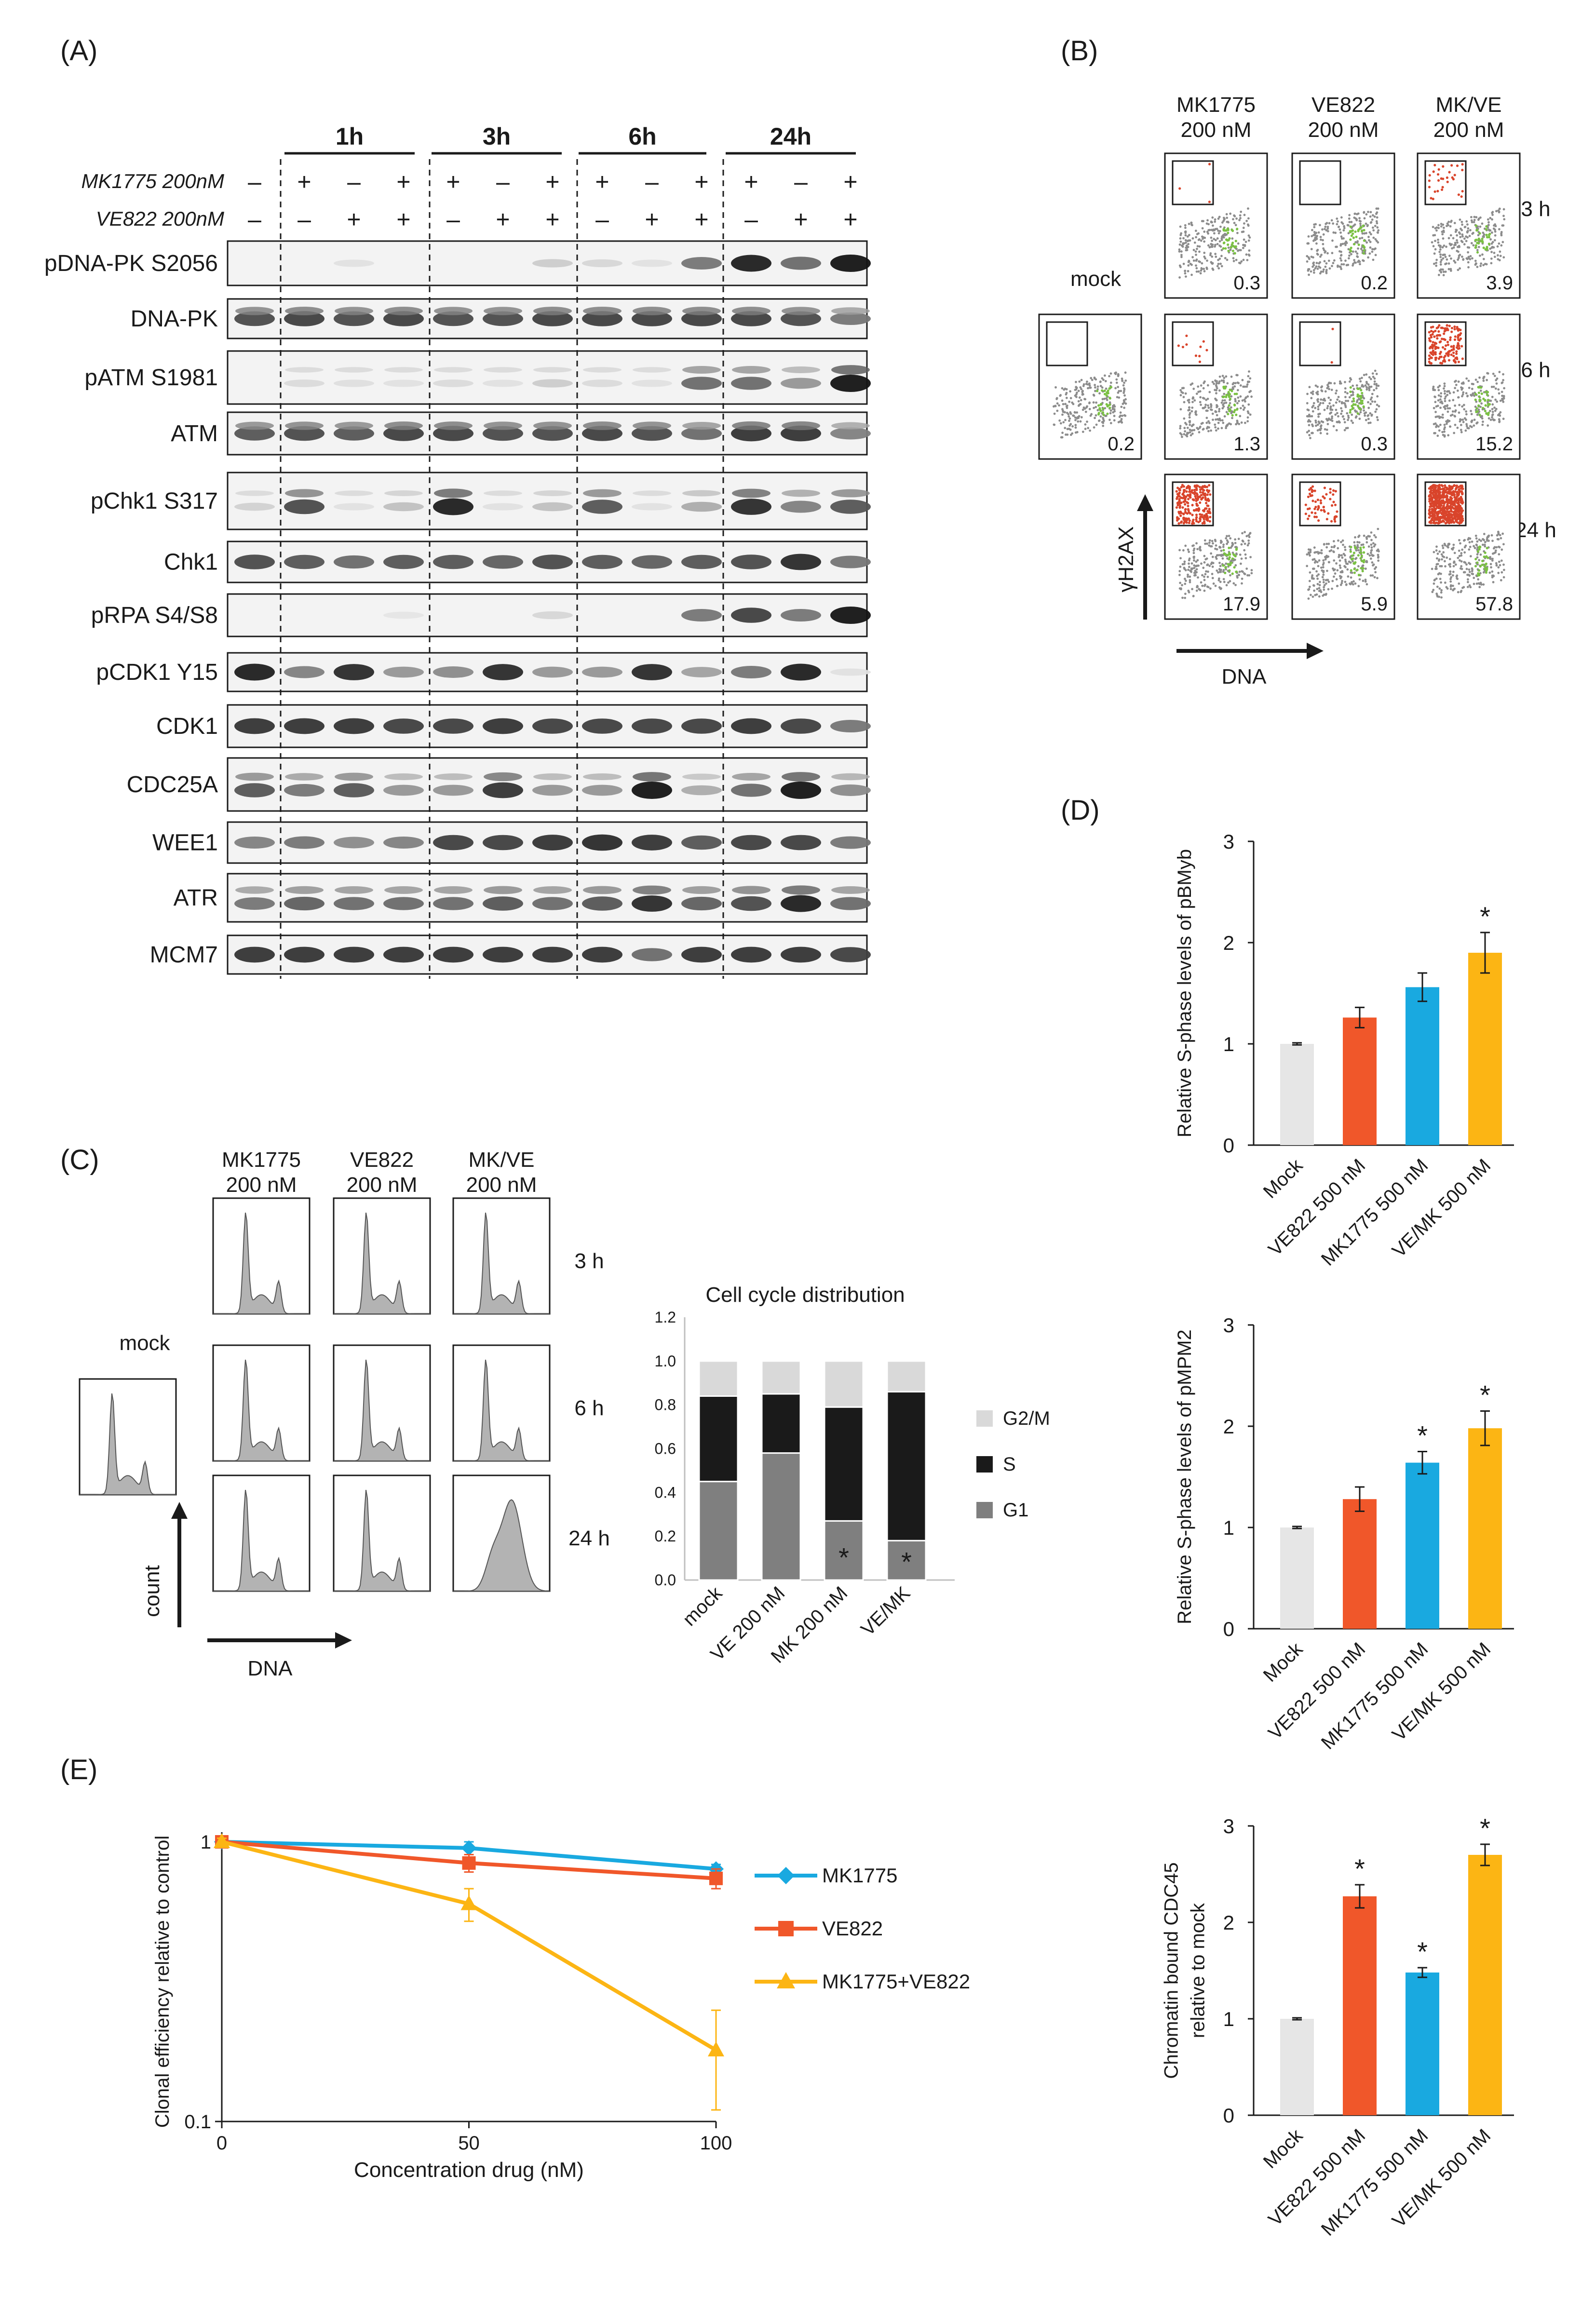  Describe the element at coordinates (1216, 387) in the screenshot. I see `flow-plot: 1.3` at that location.